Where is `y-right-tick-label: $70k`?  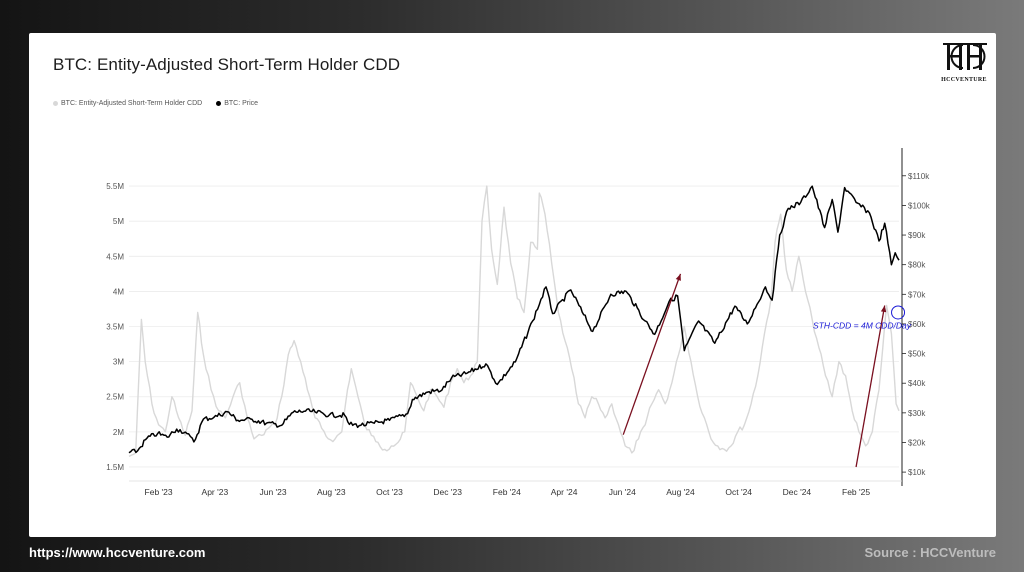 y-right-tick-label: $70k is located at coordinates (917, 294).